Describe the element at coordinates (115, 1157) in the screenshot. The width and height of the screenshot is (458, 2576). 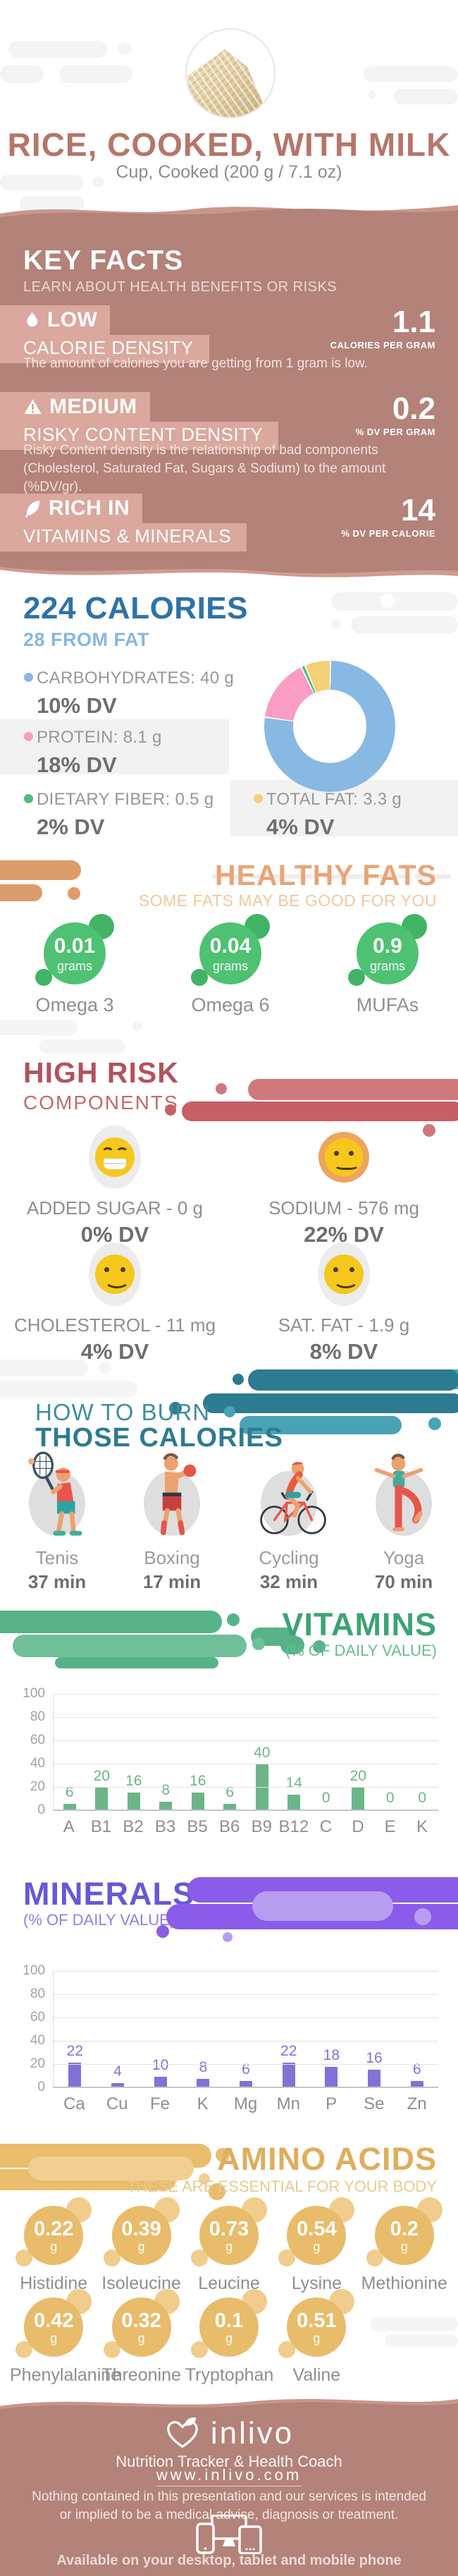
I see `grin-emoji` at that location.